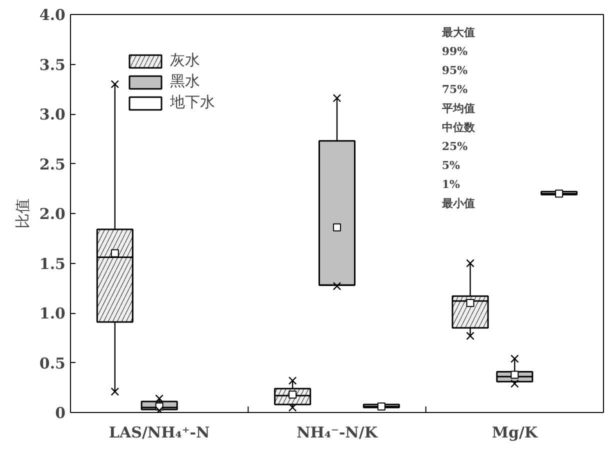  Describe the element at coordinates (52, 313) in the screenshot. I see `y-tick-label: 1.0` at that location.